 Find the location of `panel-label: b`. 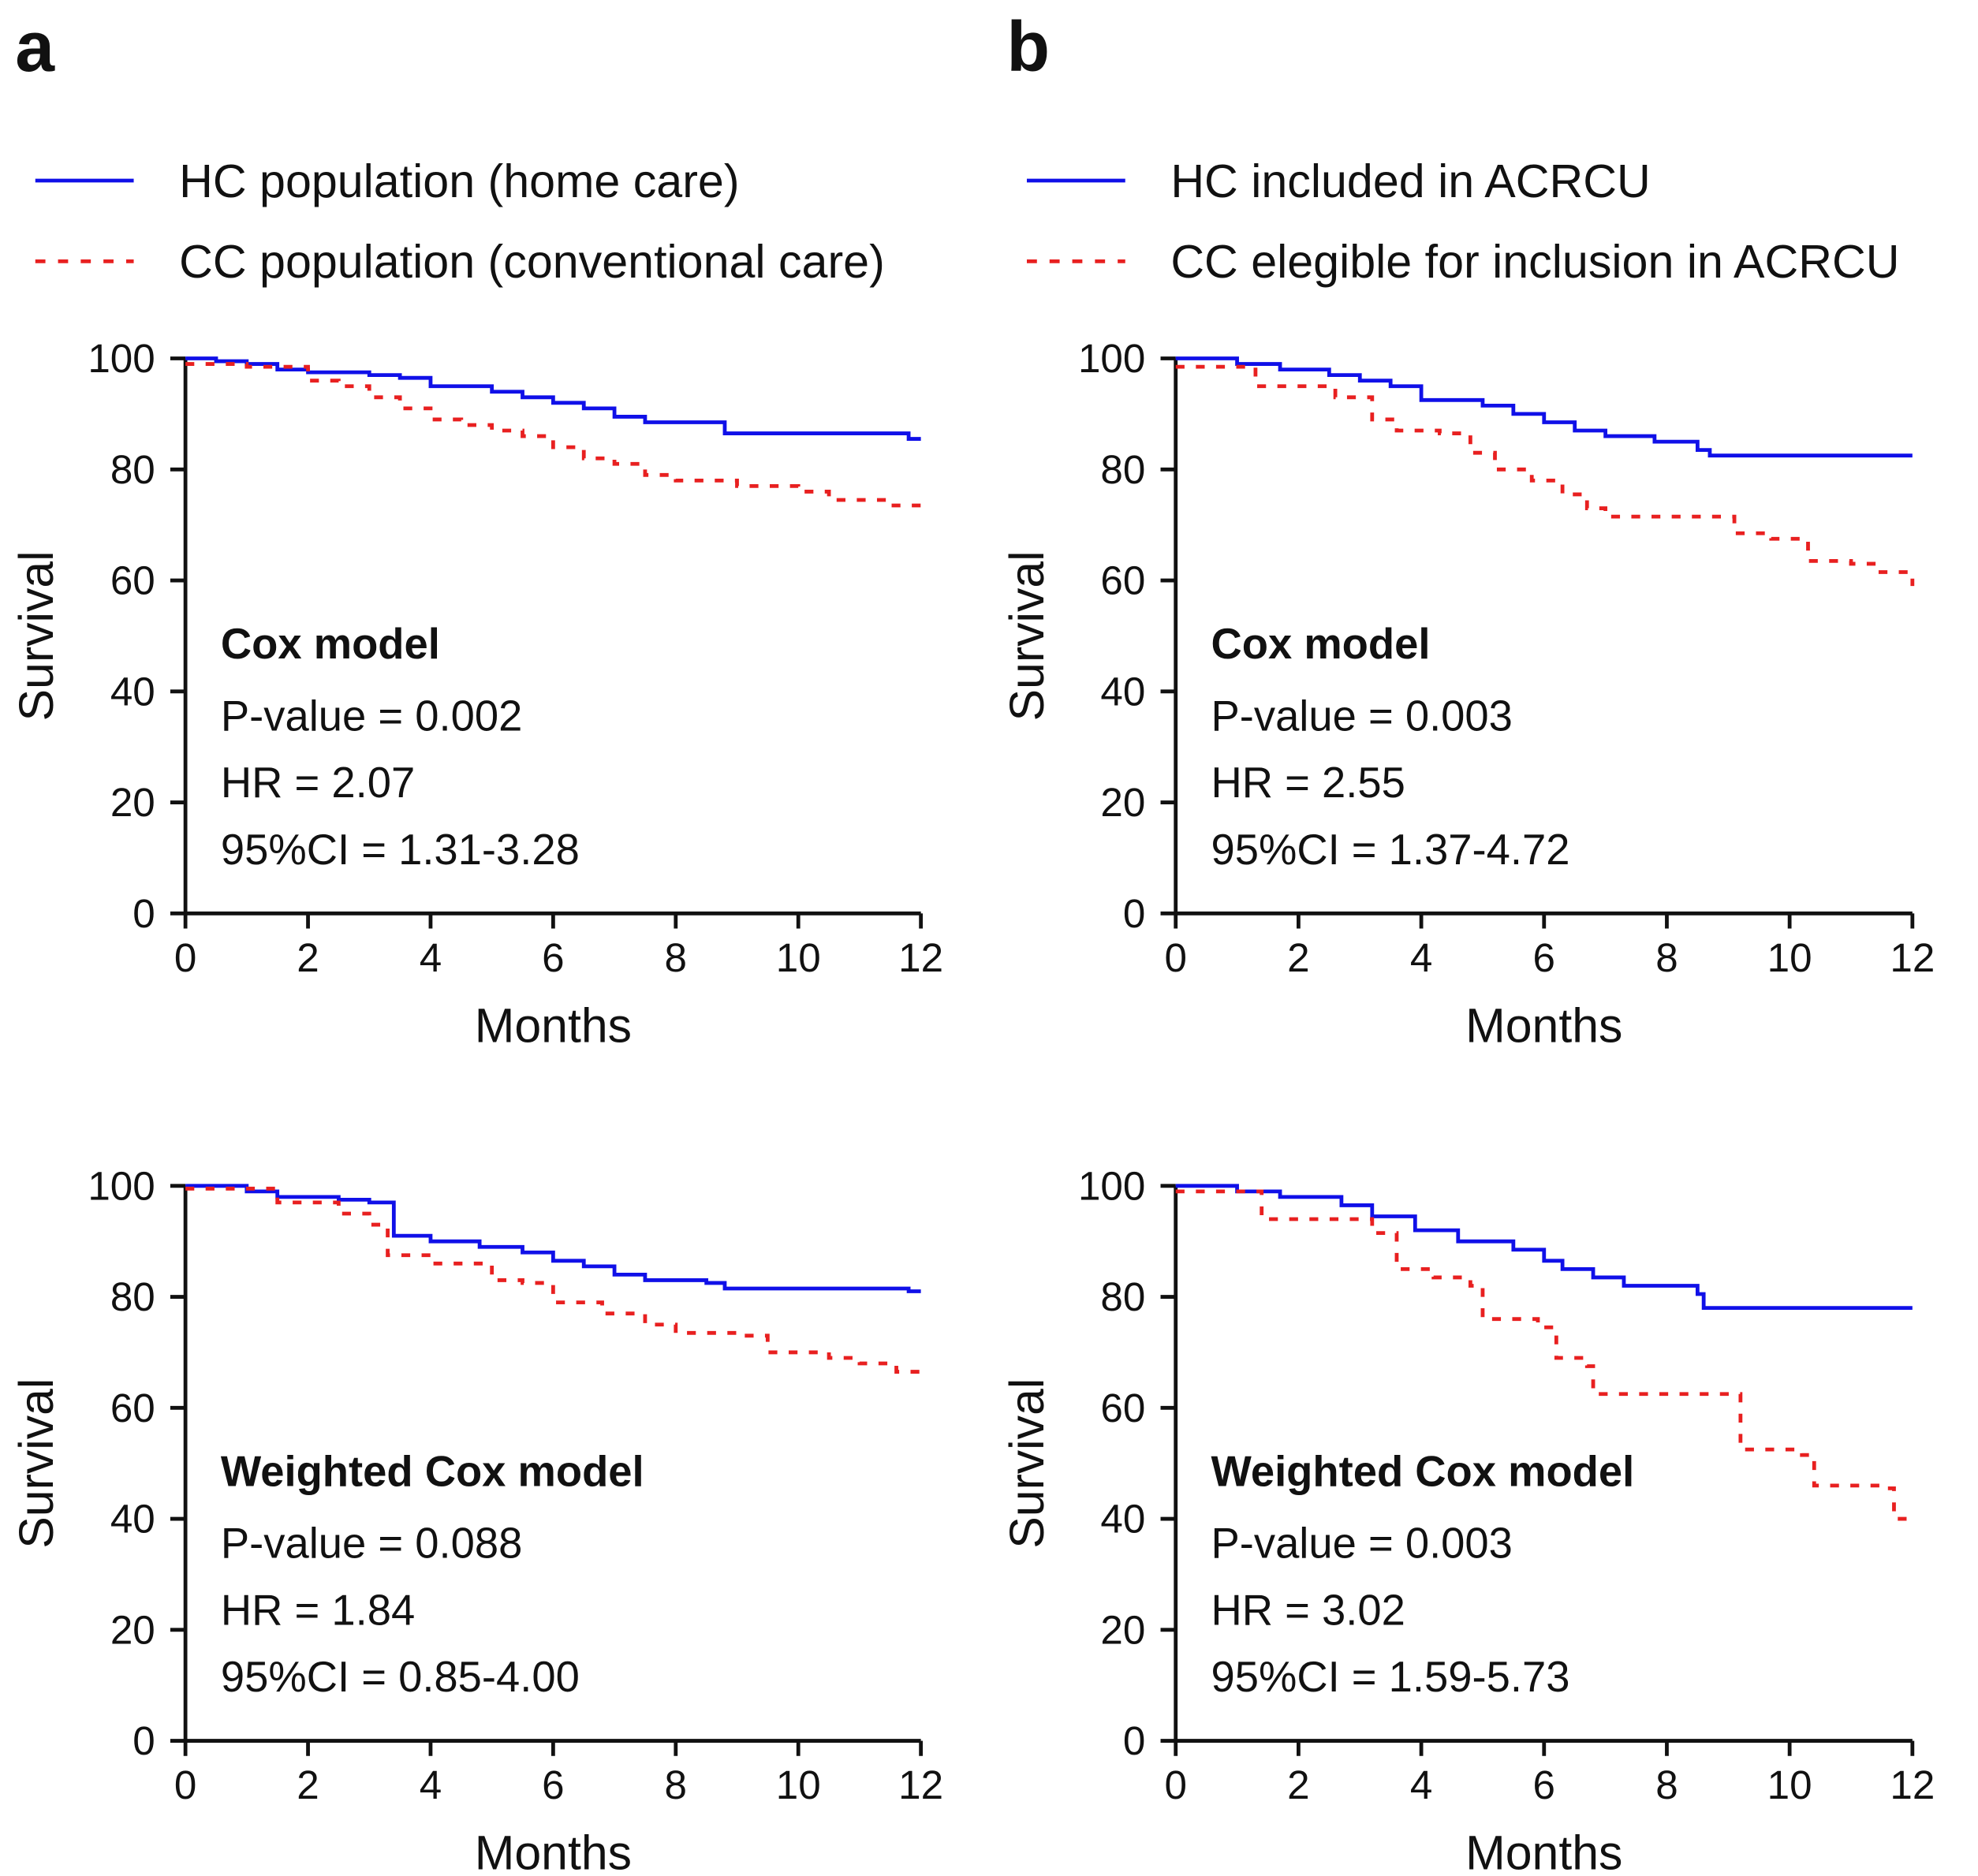

panel-label: b is located at coordinates (1028, 46).